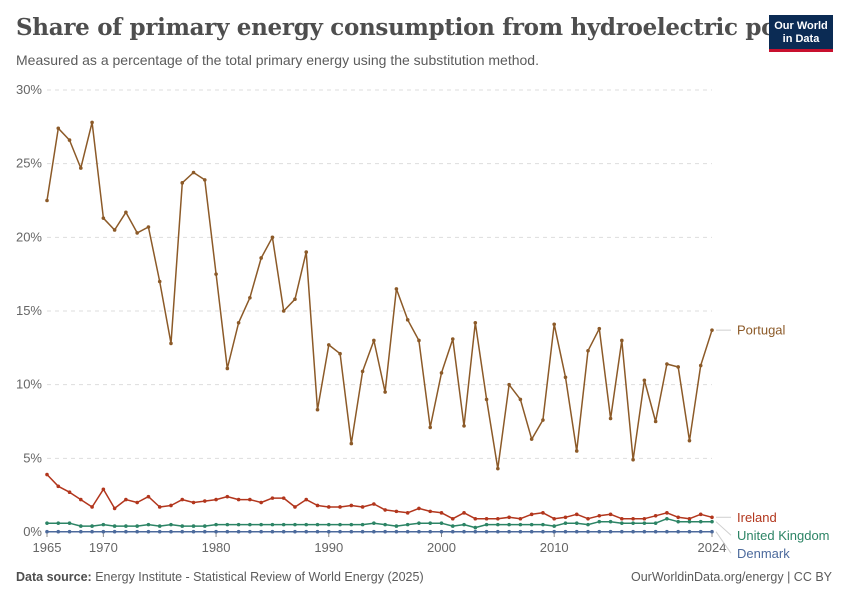 This screenshot has width=850, height=600. What do you see at coordinates (763, 553) in the screenshot?
I see `series-label-denmark: Denmark` at bounding box center [763, 553].